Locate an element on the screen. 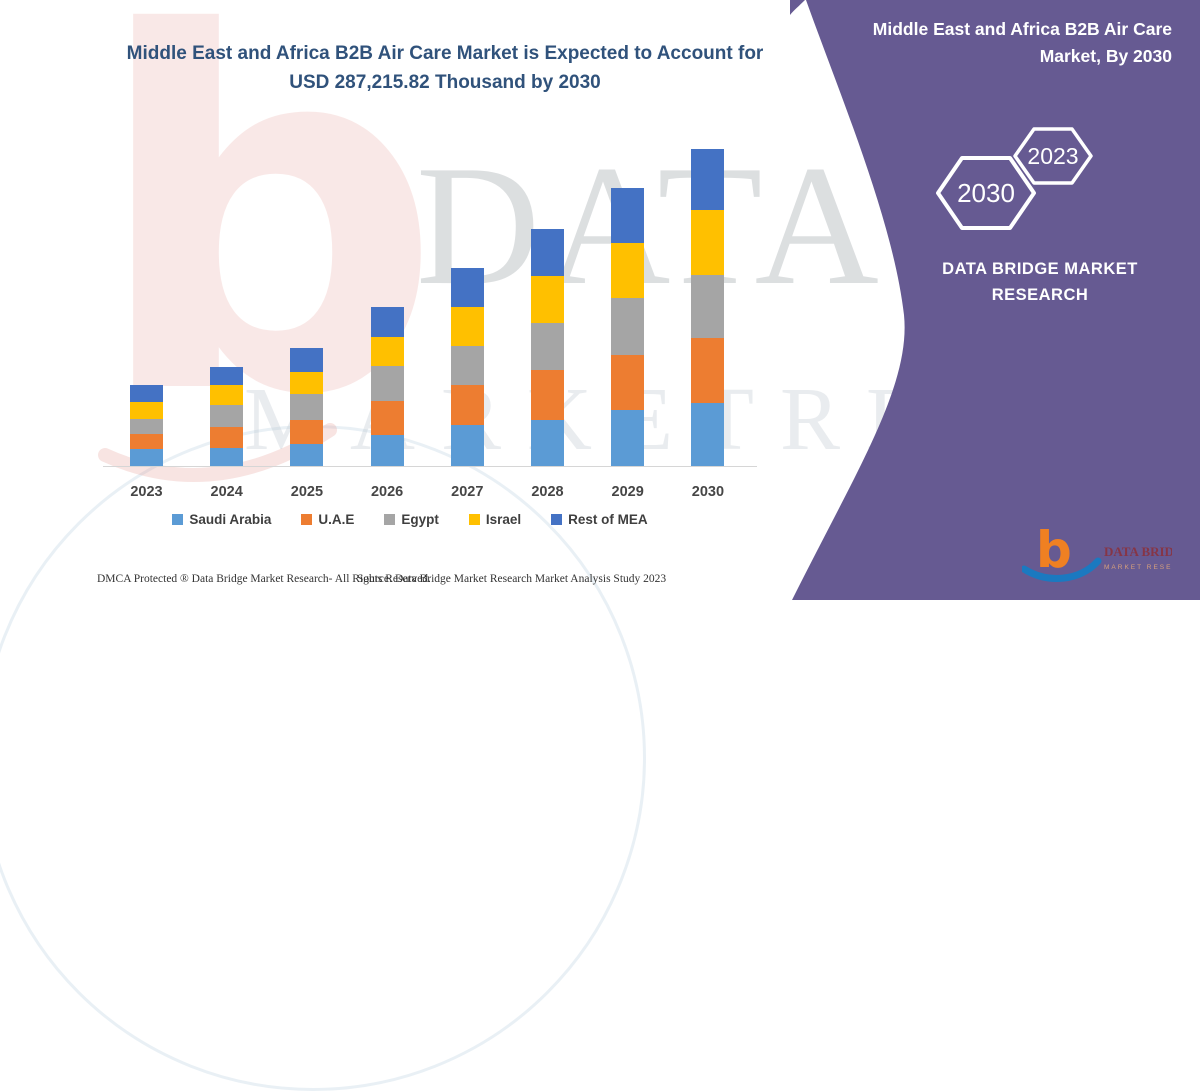 This screenshot has width=1200, height=1091. bar-2027 is located at coordinates (467, 367).